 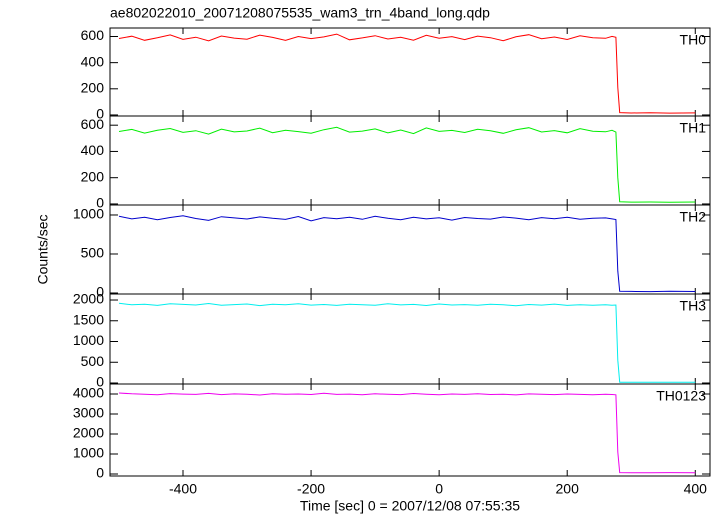 What do you see at coordinates (410, 506) in the screenshot?
I see `x-axis-label: Time [sec] 0 = 2007/12/08 07:55:35` at bounding box center [410, 506].